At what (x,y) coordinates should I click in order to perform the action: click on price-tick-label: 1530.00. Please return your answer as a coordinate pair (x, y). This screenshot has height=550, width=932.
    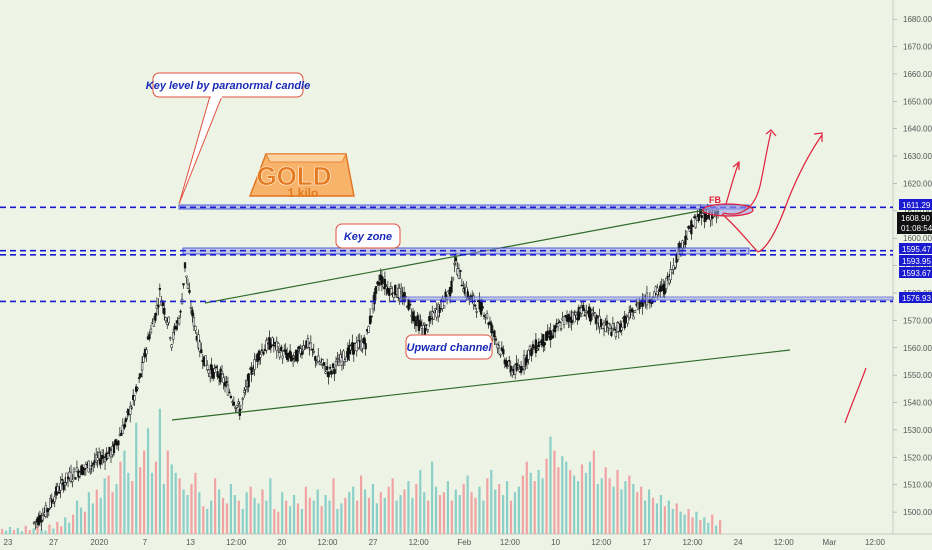
    Looking at the image, I should click on (917, 430).